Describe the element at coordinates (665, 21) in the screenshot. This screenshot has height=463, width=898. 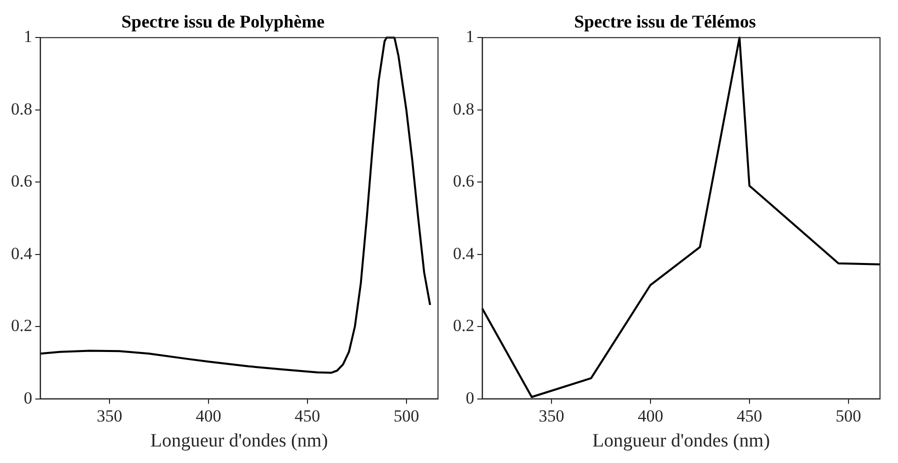
I see `chart-title: Spectre issu de Télémos` at that location.